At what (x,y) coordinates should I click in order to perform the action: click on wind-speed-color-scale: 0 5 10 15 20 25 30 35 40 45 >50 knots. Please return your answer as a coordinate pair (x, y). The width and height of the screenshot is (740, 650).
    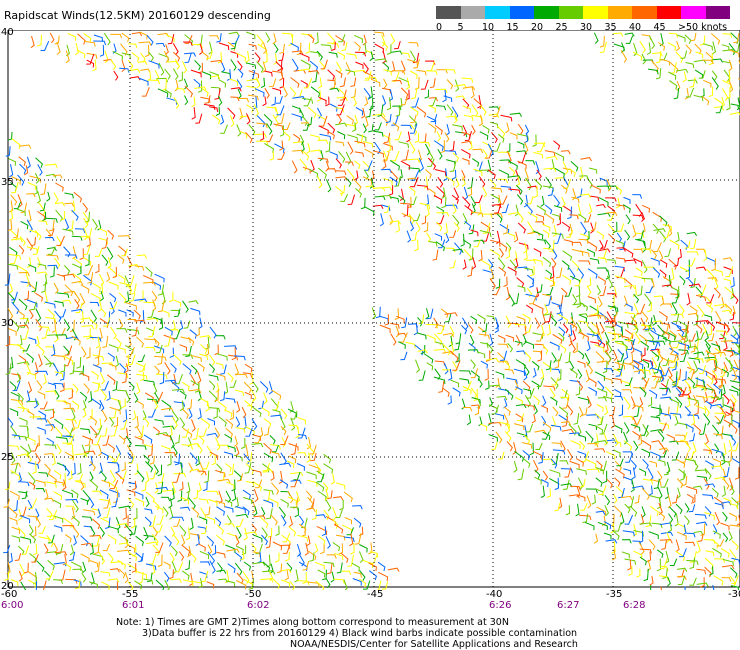
    Looking at the image, I should click on (587, 20).